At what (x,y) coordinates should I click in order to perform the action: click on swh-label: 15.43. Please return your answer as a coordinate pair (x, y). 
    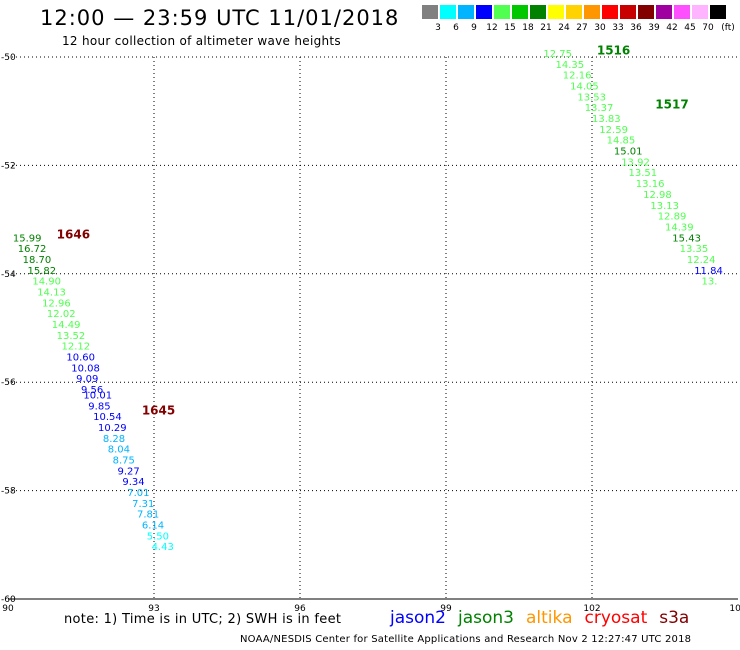
    Looking at the image, I should click on (686, 238).